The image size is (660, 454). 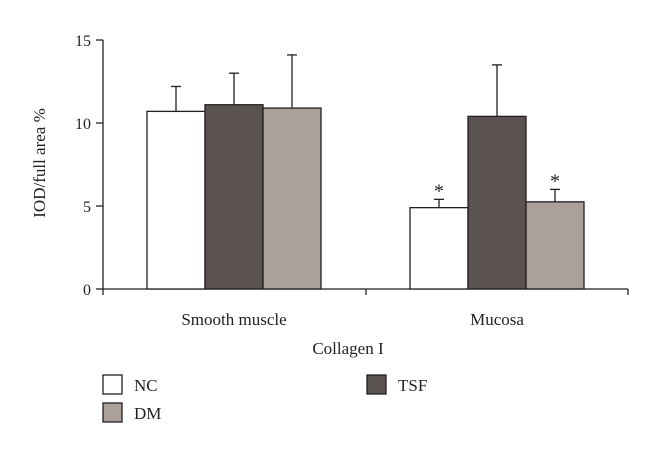 I want to click on y-tick-label: 0, so click(x=87, y=290).